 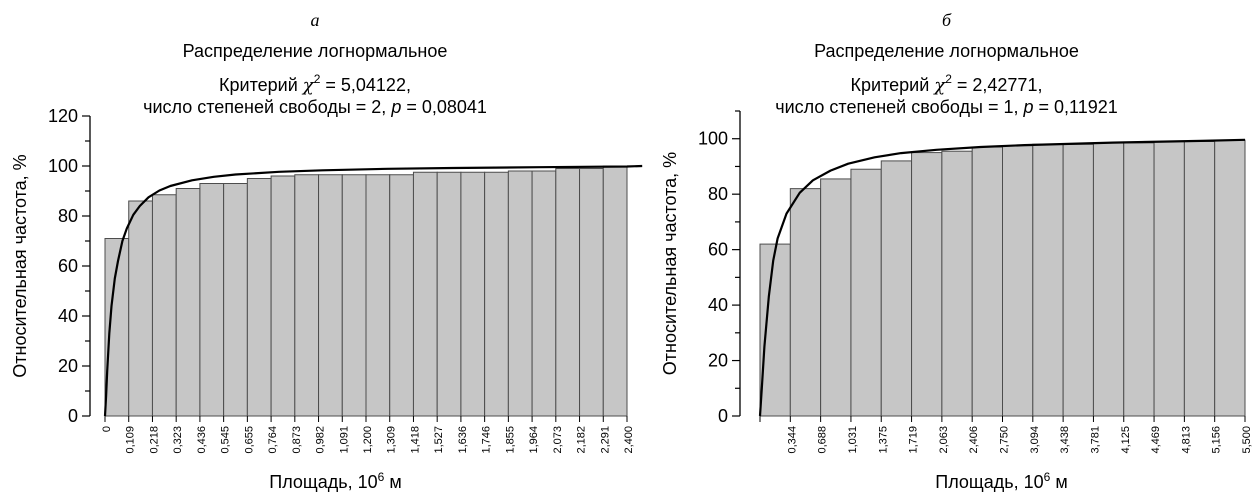 I want to click on chart-stats: число степеней свободы = 1, p = 0,11921, so click(x=946, y=107).